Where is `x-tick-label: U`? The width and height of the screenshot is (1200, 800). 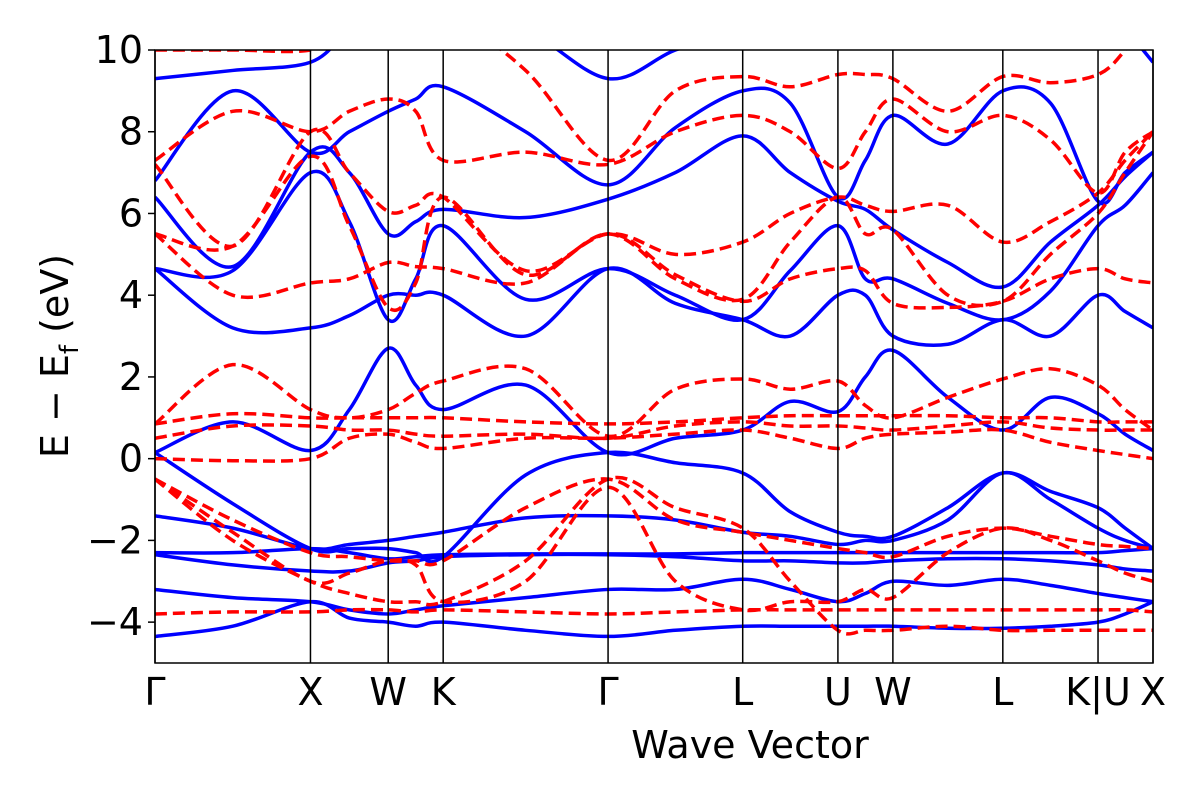
x-tick-label: U is located at coordinates (838, 692).